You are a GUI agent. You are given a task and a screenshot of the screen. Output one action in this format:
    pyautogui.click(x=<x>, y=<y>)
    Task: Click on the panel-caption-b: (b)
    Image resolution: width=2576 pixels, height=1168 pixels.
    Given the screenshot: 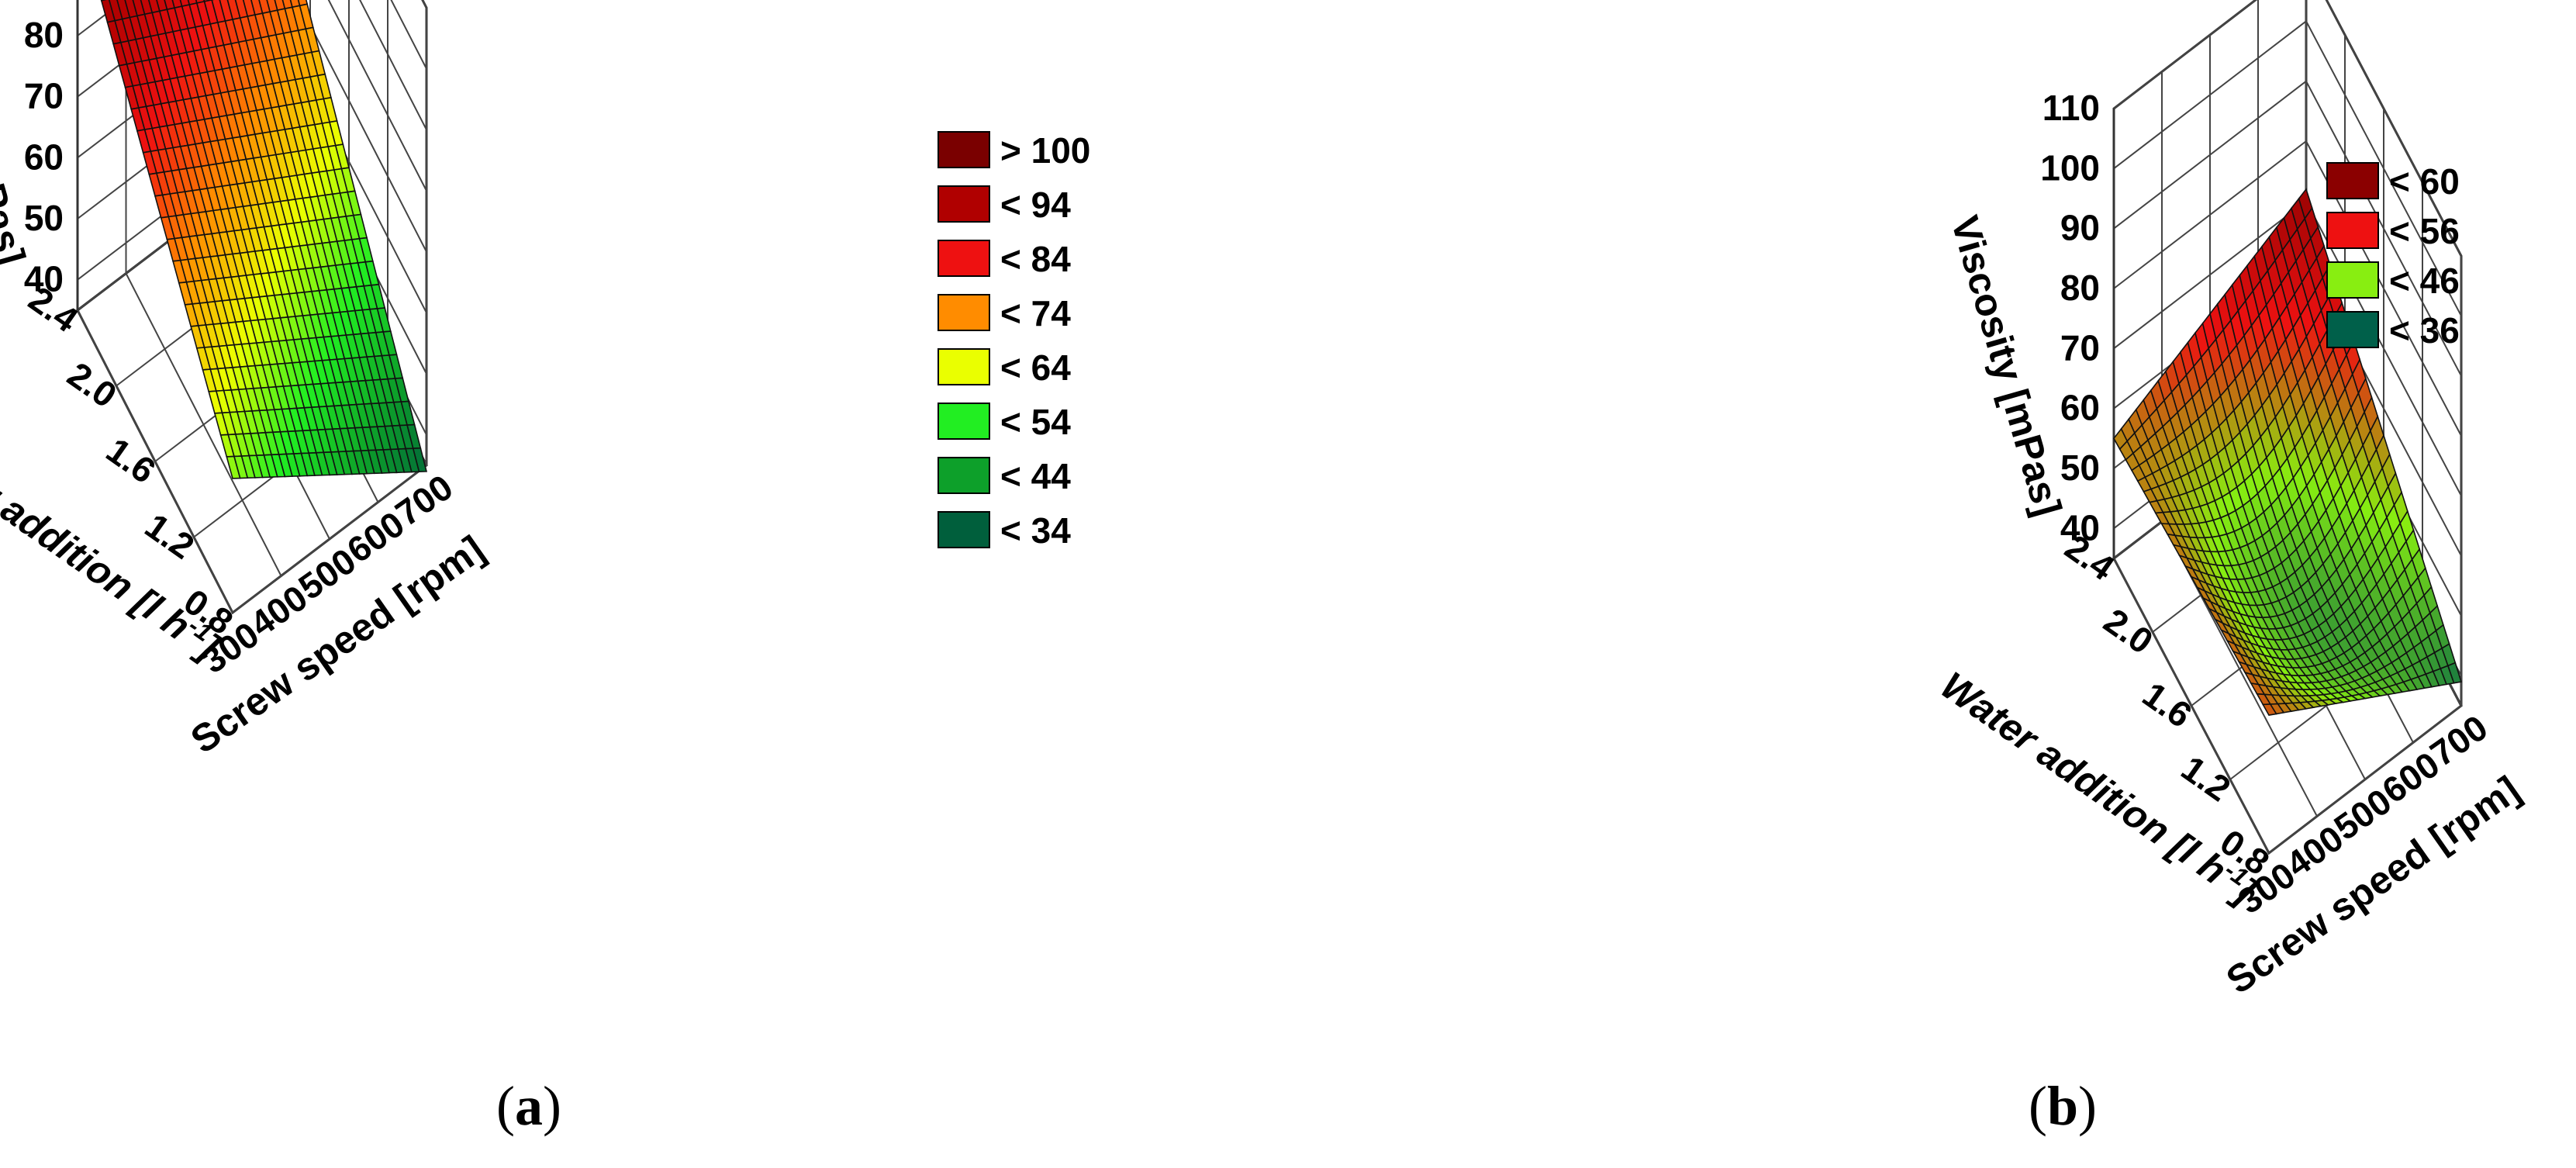 What is the action you would take?
    pyautogui.click(x=2063, y=1106)
    